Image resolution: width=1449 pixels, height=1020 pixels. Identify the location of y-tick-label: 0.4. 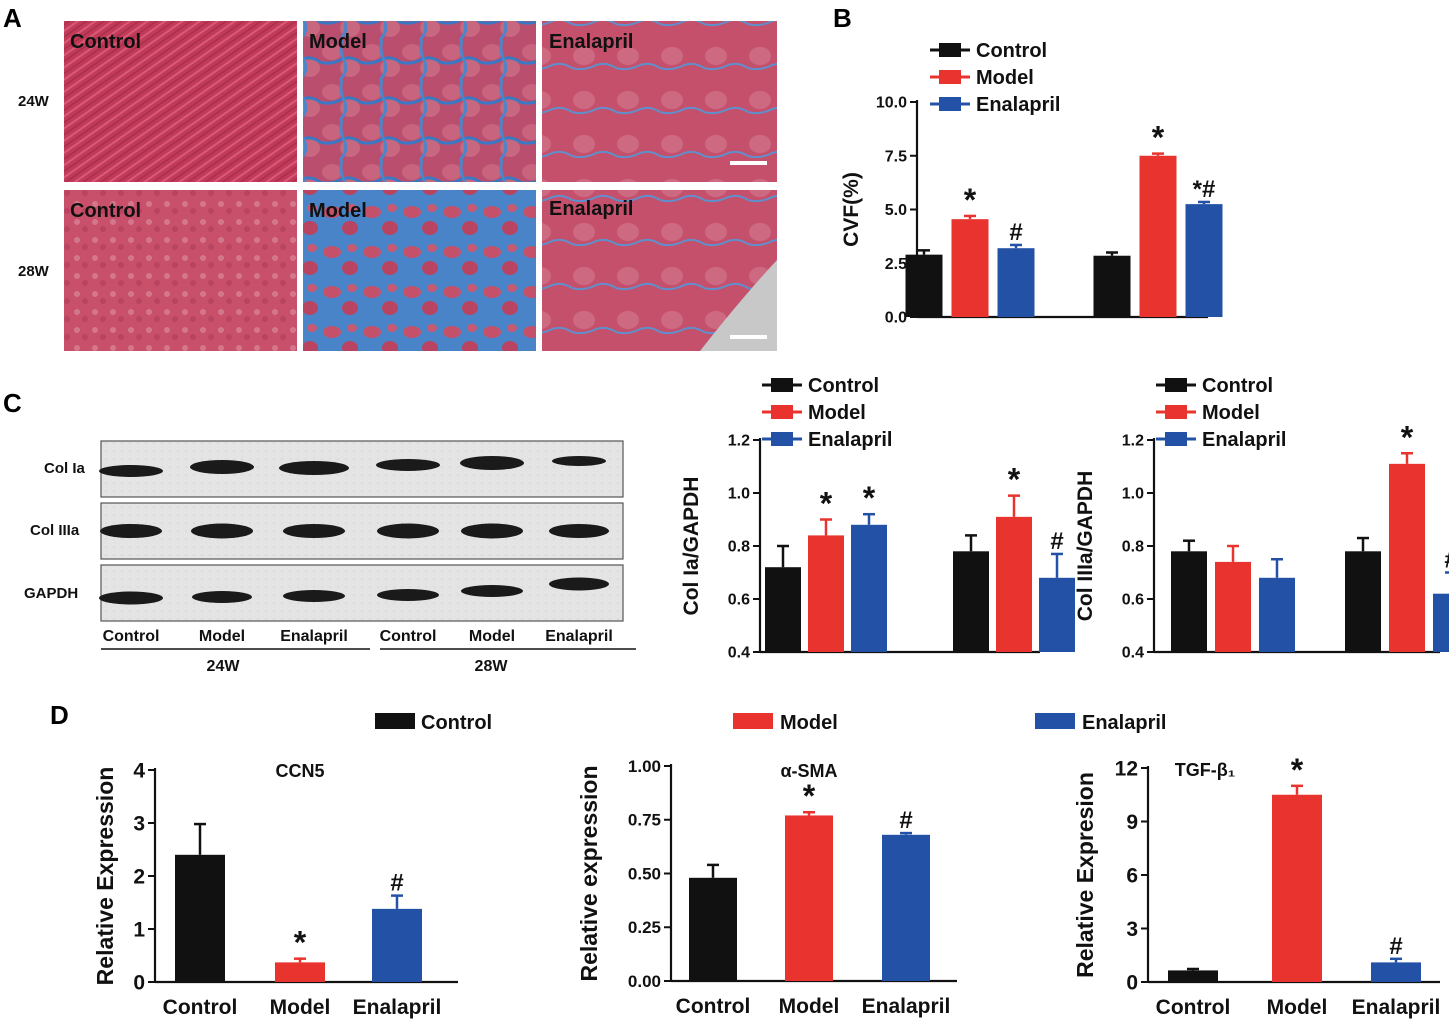
(739, 653).